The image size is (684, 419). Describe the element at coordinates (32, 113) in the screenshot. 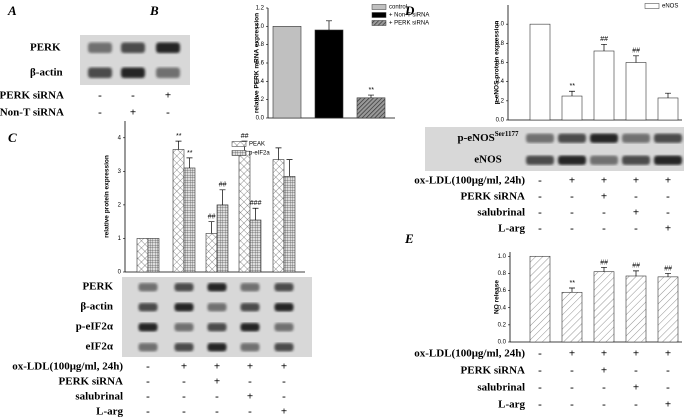

I see `condition-label: Non-T siRNA` at that location.